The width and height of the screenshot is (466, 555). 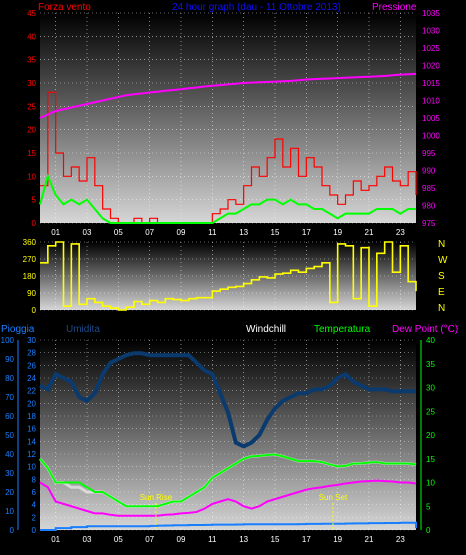 What do you see at coordinates (30, 276) in the screenshot?
I see `direction-tick-label: 180` at bounding box center [30, 276].